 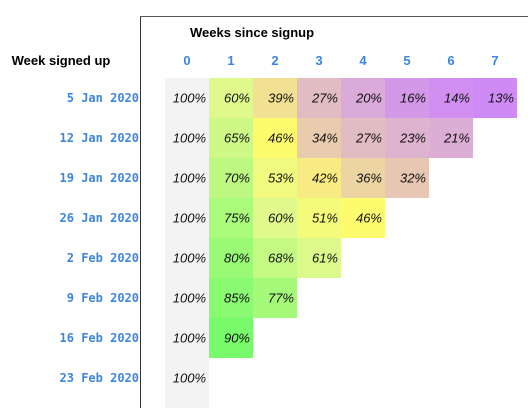 What do you see at coordinates (103, 98) in the screenshot?
I see `row-label: 5 Jan 2020` at bounding box center [103, 98].